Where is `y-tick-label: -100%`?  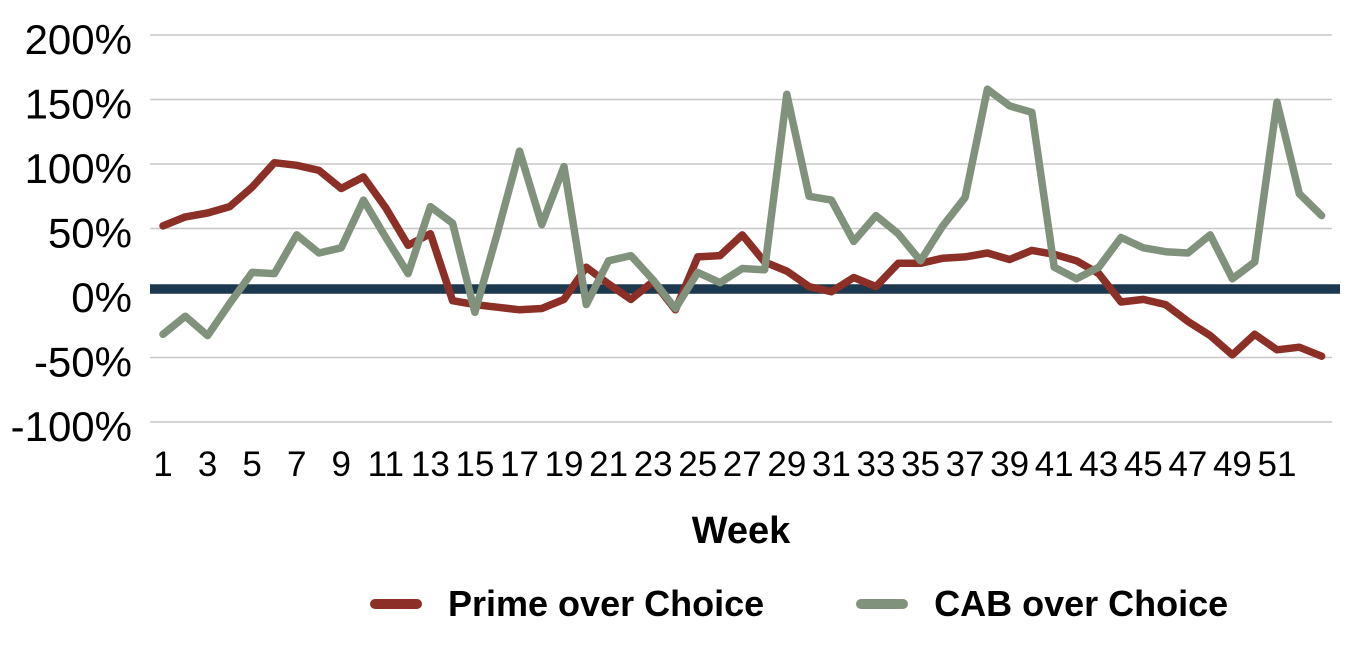 y-tick-label: -100% is located at coordinates (71, 426).